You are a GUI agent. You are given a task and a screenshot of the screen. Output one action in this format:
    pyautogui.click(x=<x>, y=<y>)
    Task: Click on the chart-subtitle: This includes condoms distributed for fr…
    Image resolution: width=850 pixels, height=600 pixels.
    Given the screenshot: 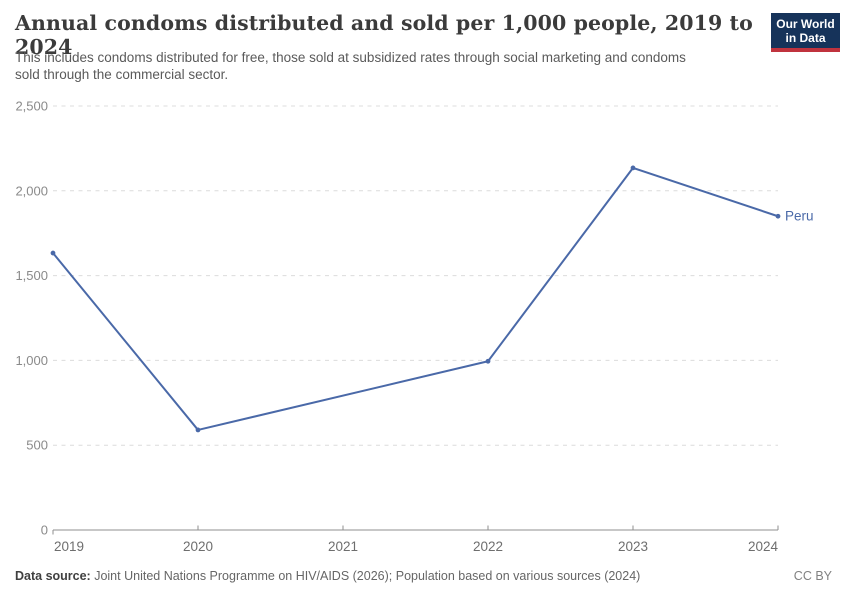 What is the action you would take?
    pyautogui.click(x=350, y=66)
    